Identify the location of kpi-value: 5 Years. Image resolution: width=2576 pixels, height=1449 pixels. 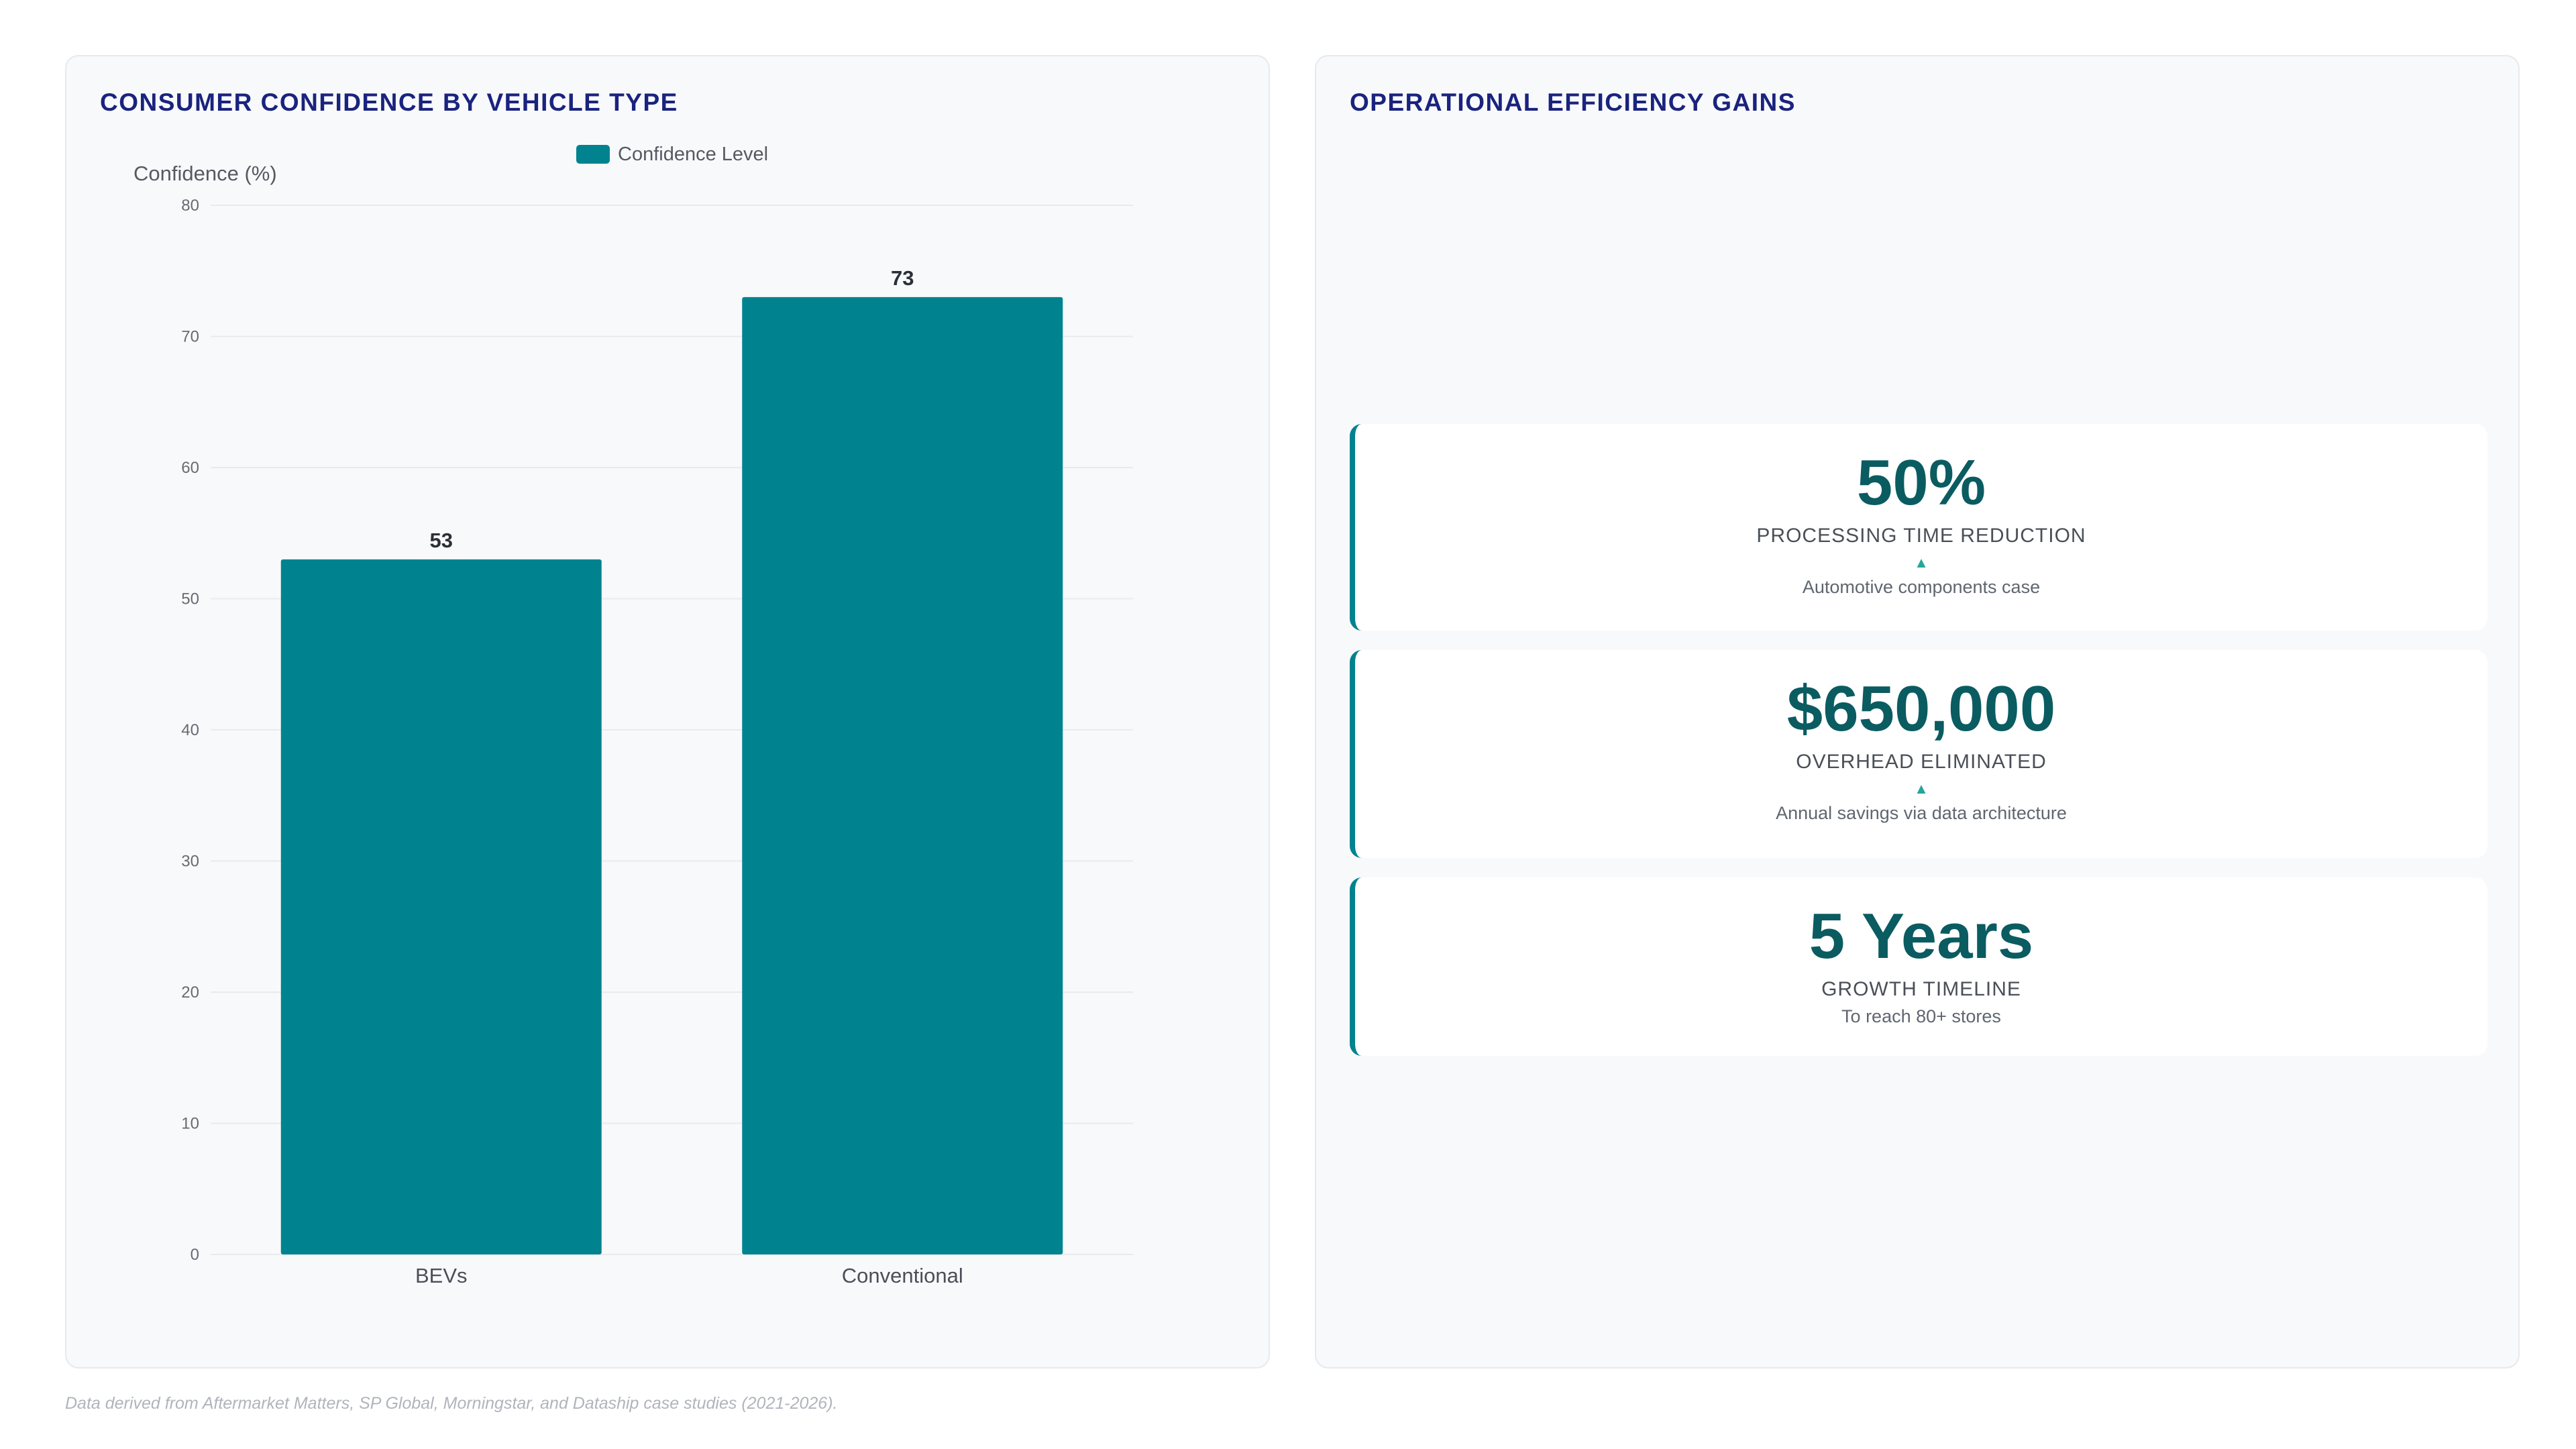
(1921, 936).